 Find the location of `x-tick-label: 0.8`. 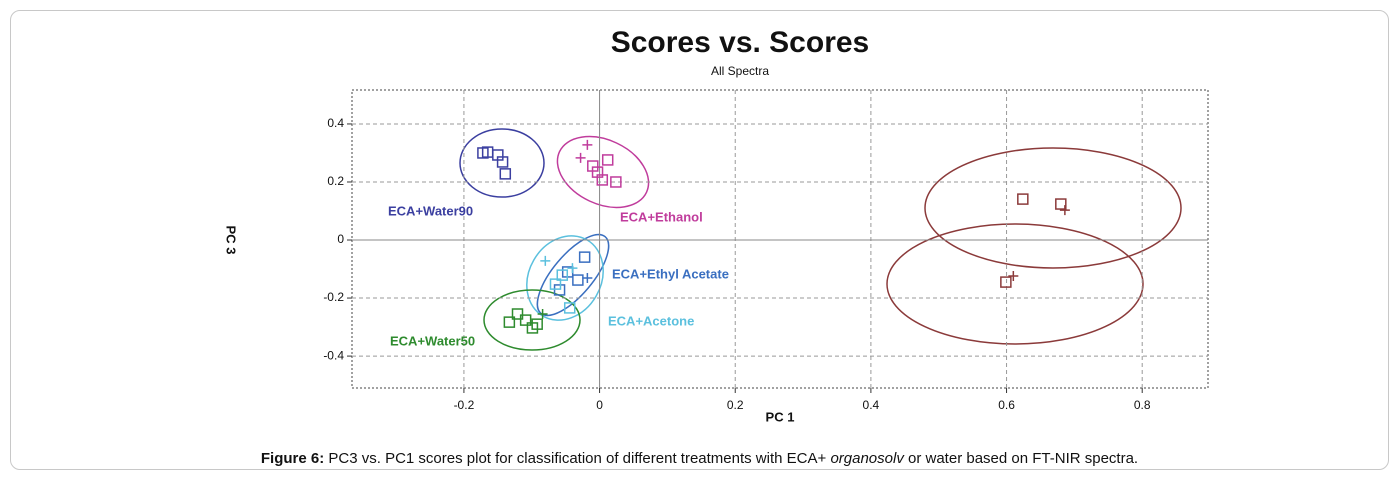

x-tick-label: 0.8 is located at coordinates (1142, 405).